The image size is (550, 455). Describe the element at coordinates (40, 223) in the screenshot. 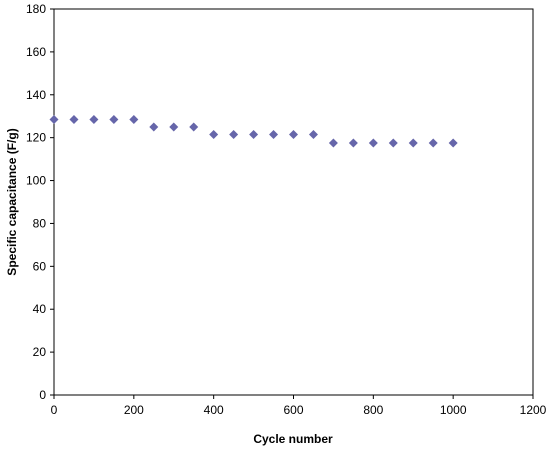

I see `y-tick-label: 80` at that location.